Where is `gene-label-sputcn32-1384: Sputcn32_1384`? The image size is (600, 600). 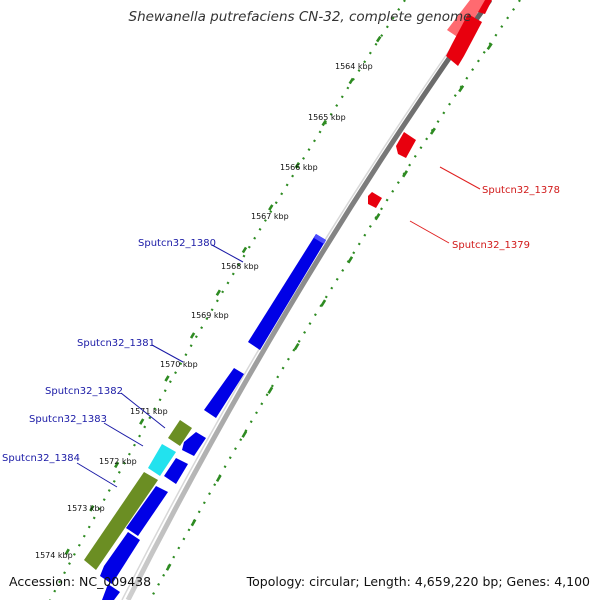 gene-label-sputcn32-1384: Sputcn32_1384 is located at coordinates (41, 458).